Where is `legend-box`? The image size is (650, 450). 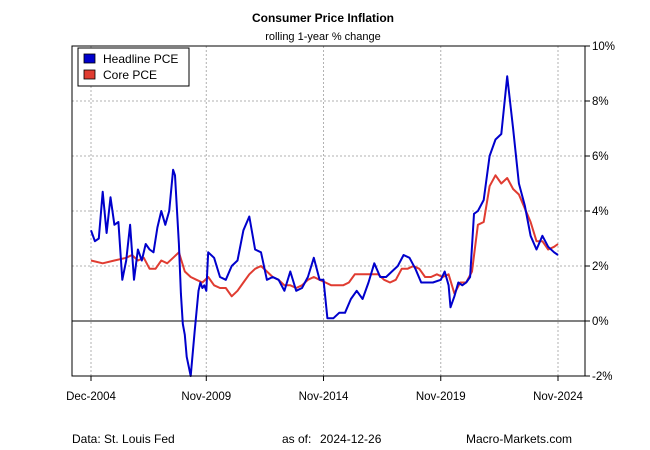 legend-box is located at coordinates (133, 67).